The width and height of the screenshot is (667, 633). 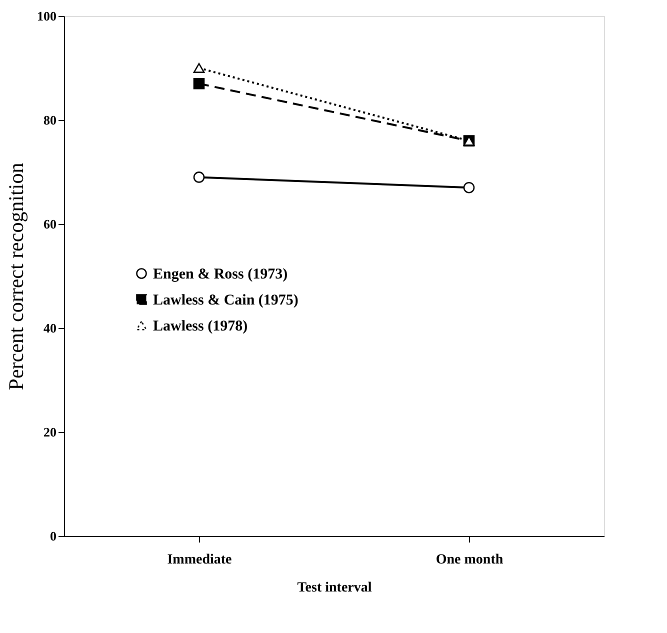 I want to click on x-tick-label: One month, so click(x=470, y=560).